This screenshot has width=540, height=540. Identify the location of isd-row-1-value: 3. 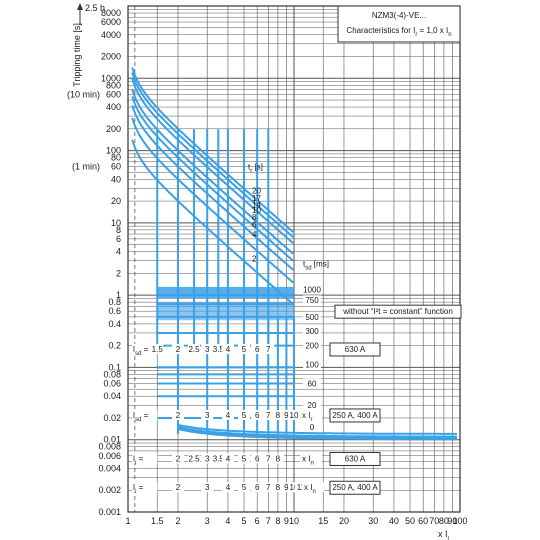
(207, 349).